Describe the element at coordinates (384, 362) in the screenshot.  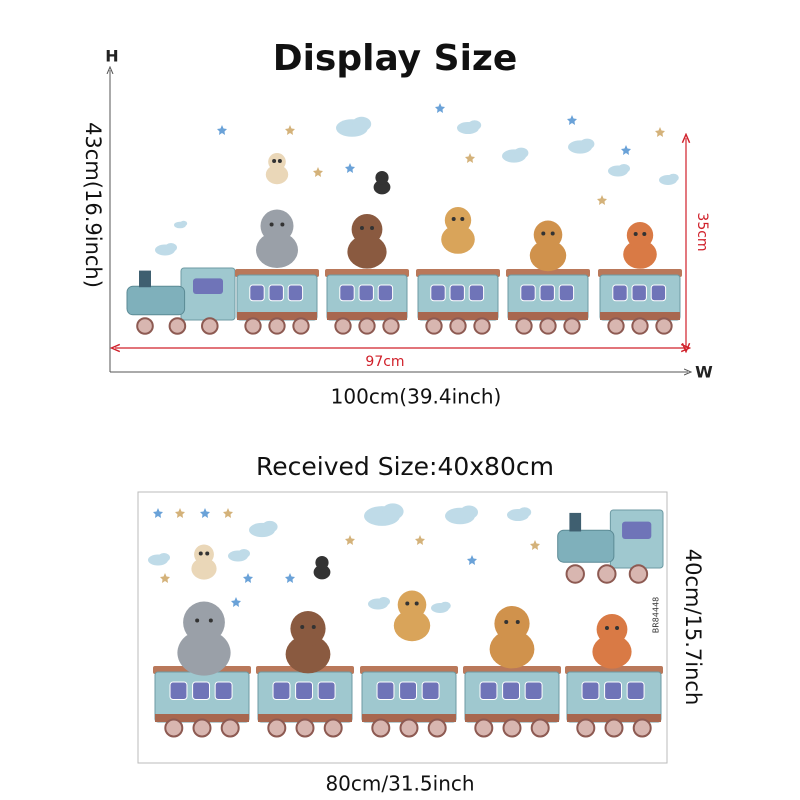
I see `inner-width-label: 97cm` at that location.